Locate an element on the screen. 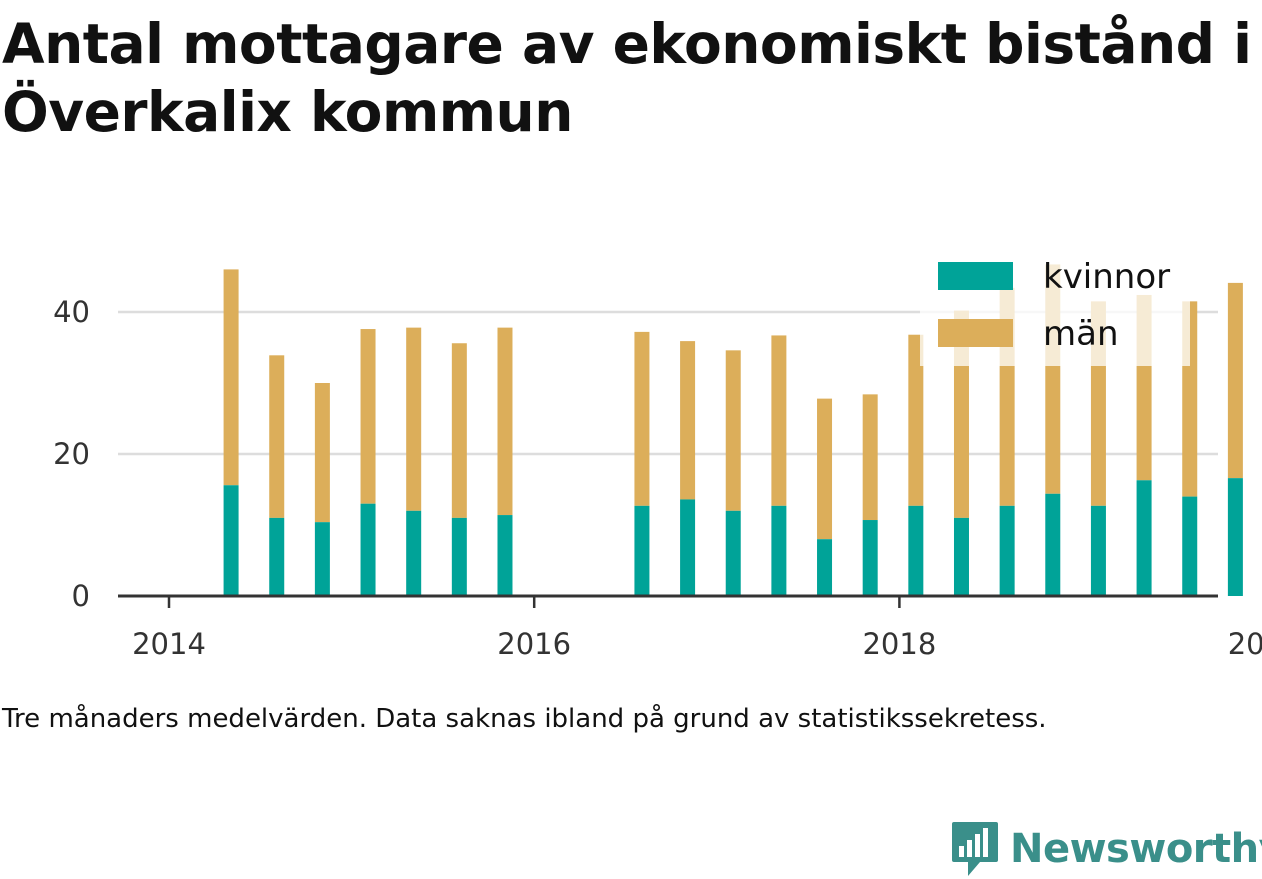  y-tick-label: 20 is located at coordinates (71, 454).